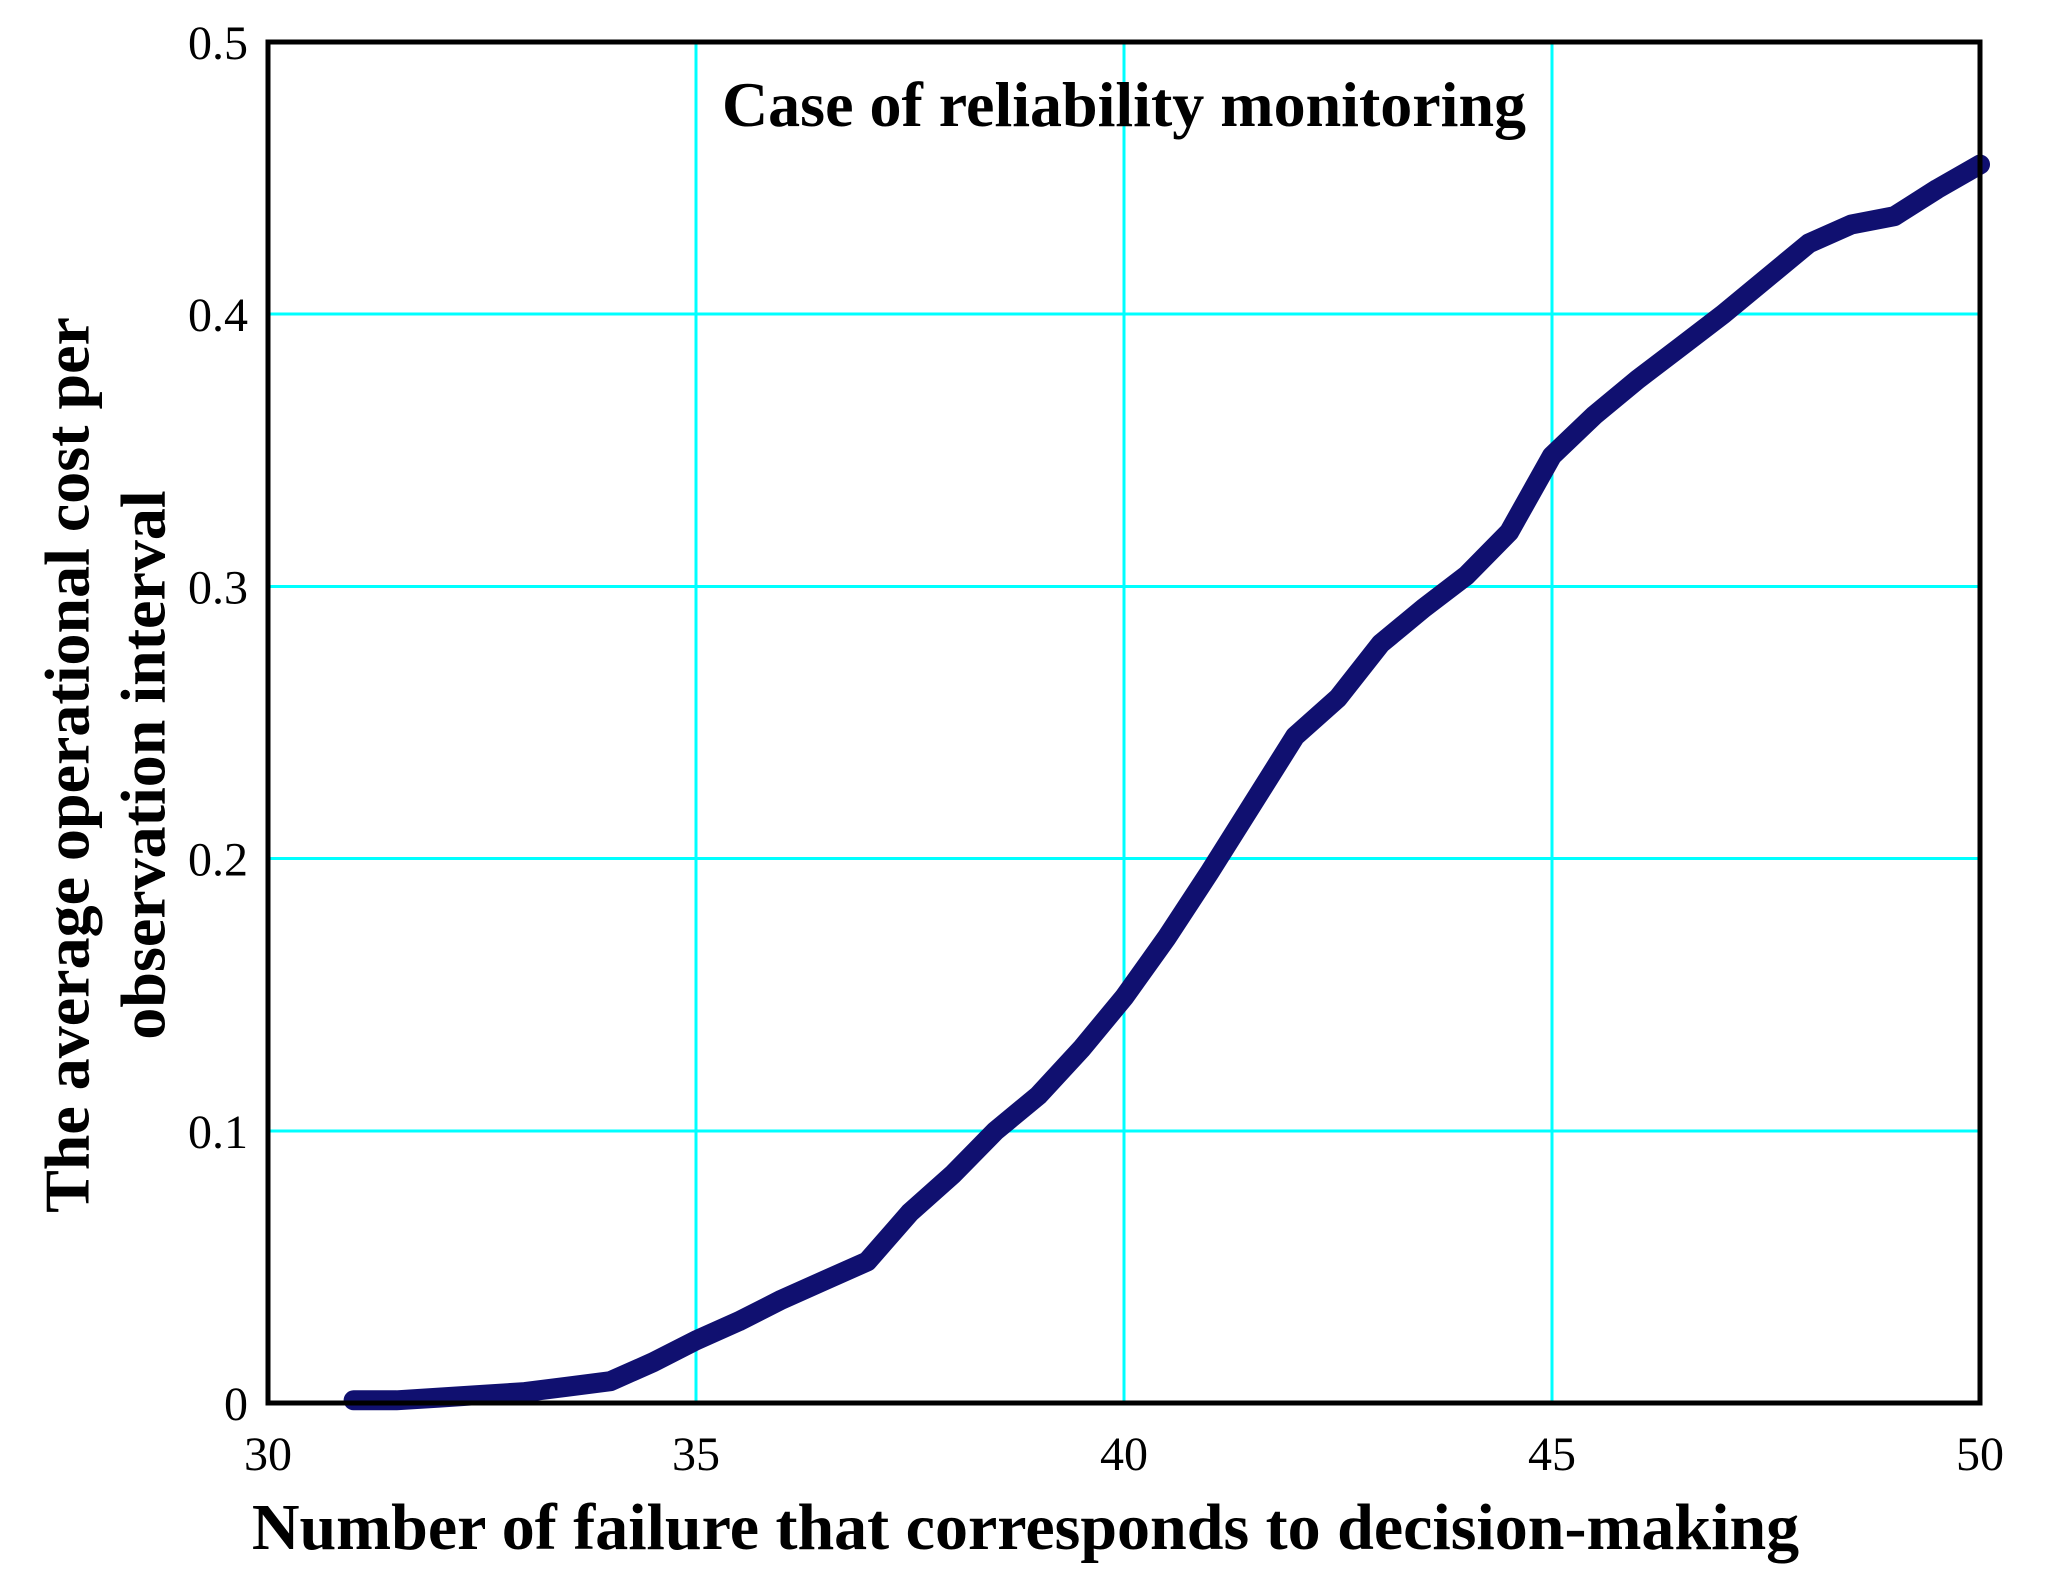 The height and width of the screenshot is (1588, 2051). I want to click on x-tick-label-50: 50, so click(1980, 1454).